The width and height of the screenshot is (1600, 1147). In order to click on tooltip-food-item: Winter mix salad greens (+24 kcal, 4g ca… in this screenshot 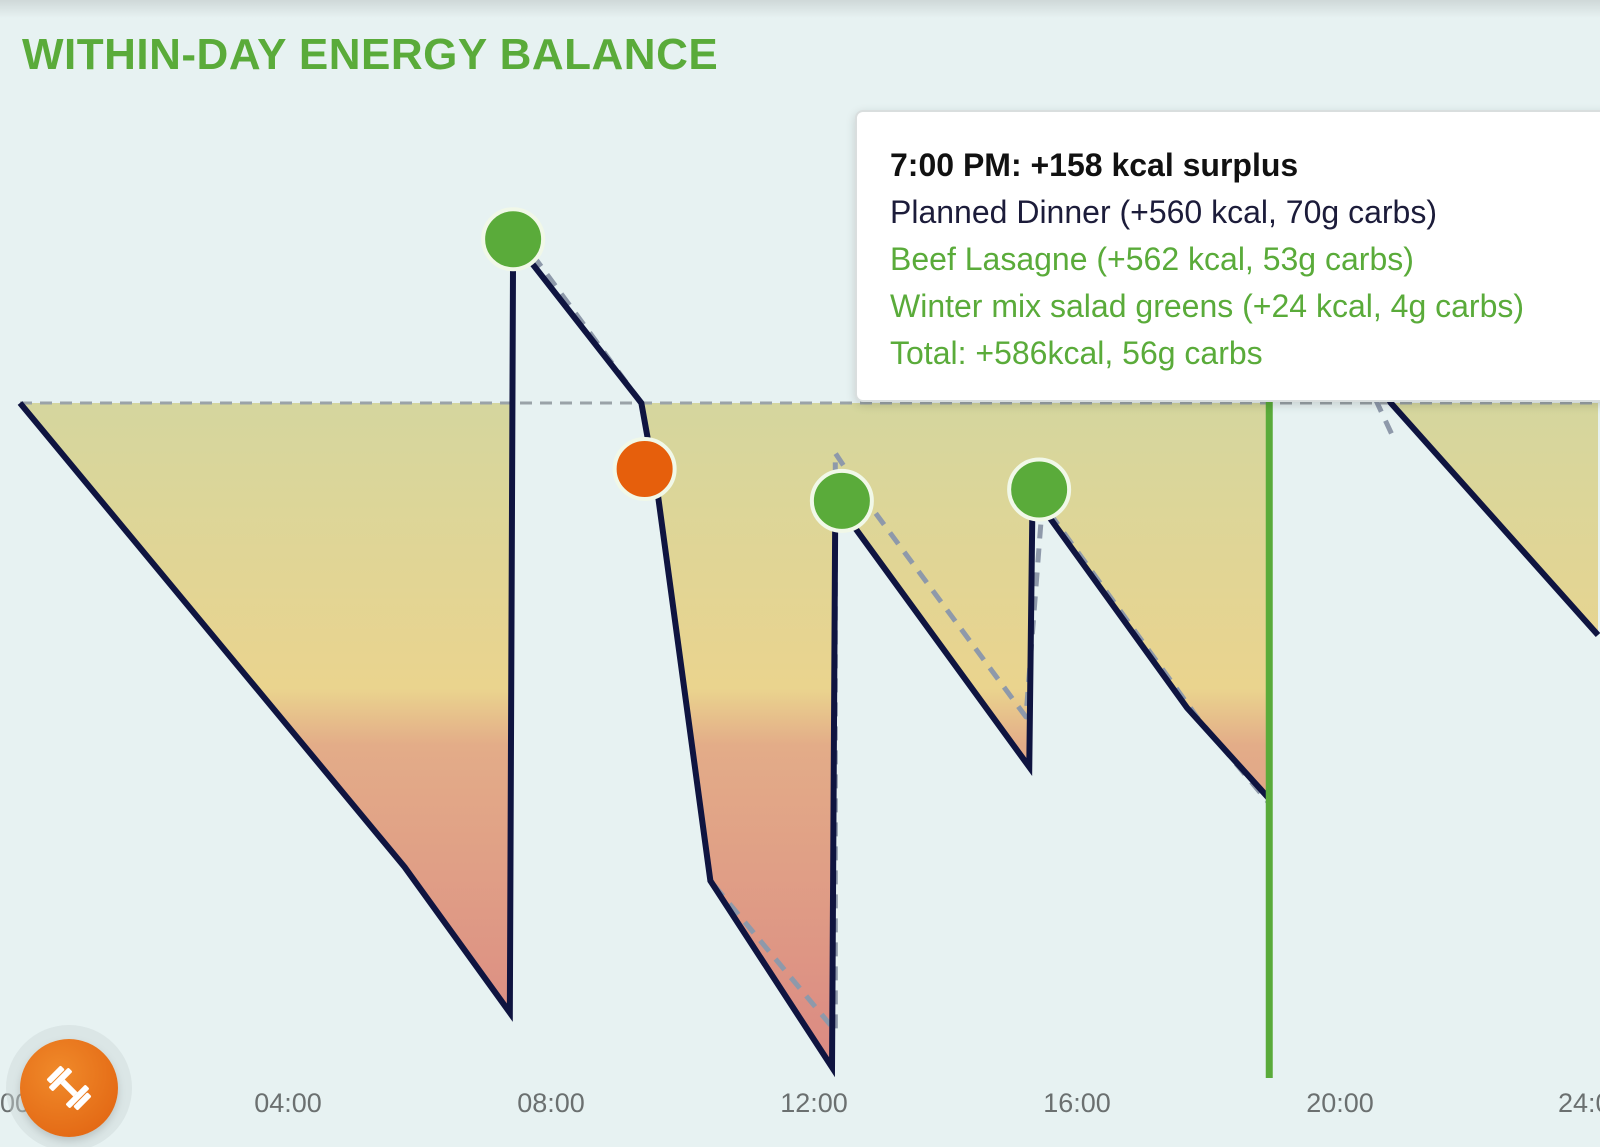, I will do `click(1245, 306)`.